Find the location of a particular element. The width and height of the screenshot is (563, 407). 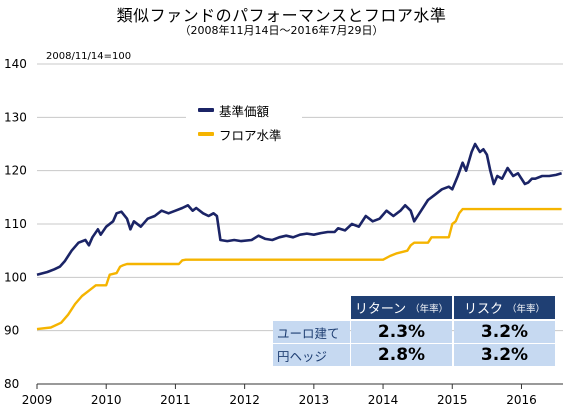

x-tick-2013: 2013 is located at coordinates (314, 400).